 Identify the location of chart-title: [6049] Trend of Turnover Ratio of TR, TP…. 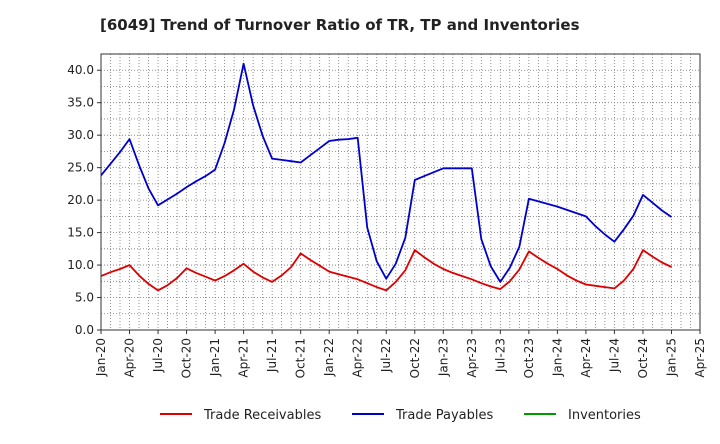
(340, 25).